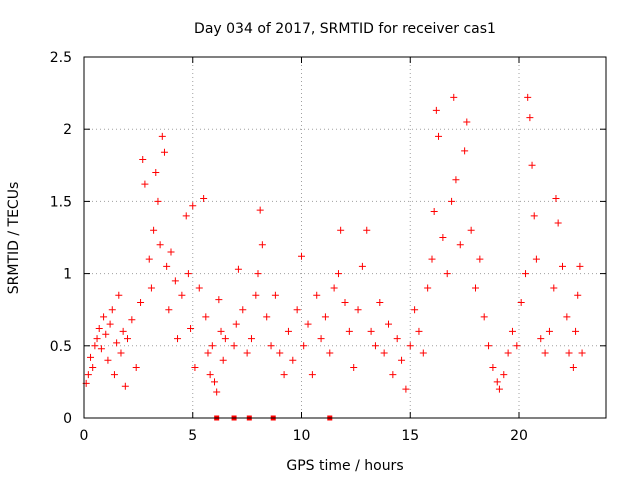  What do you see at coordinates (67, 275) in the screenshot?
I see `y-tick-label: 1` at bounding box center [67, 275].